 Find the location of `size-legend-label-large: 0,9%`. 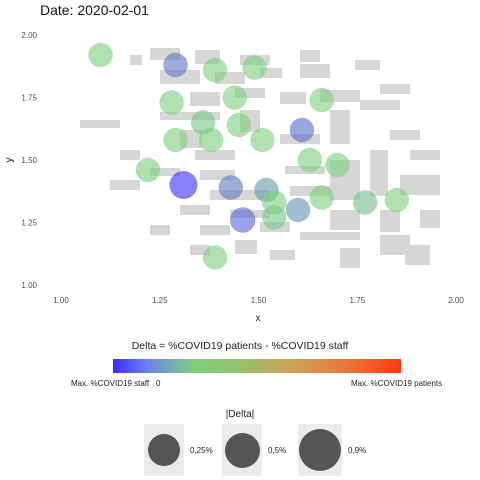

size-legend-label-large: 0,9% is located at coordinates (357, 450).